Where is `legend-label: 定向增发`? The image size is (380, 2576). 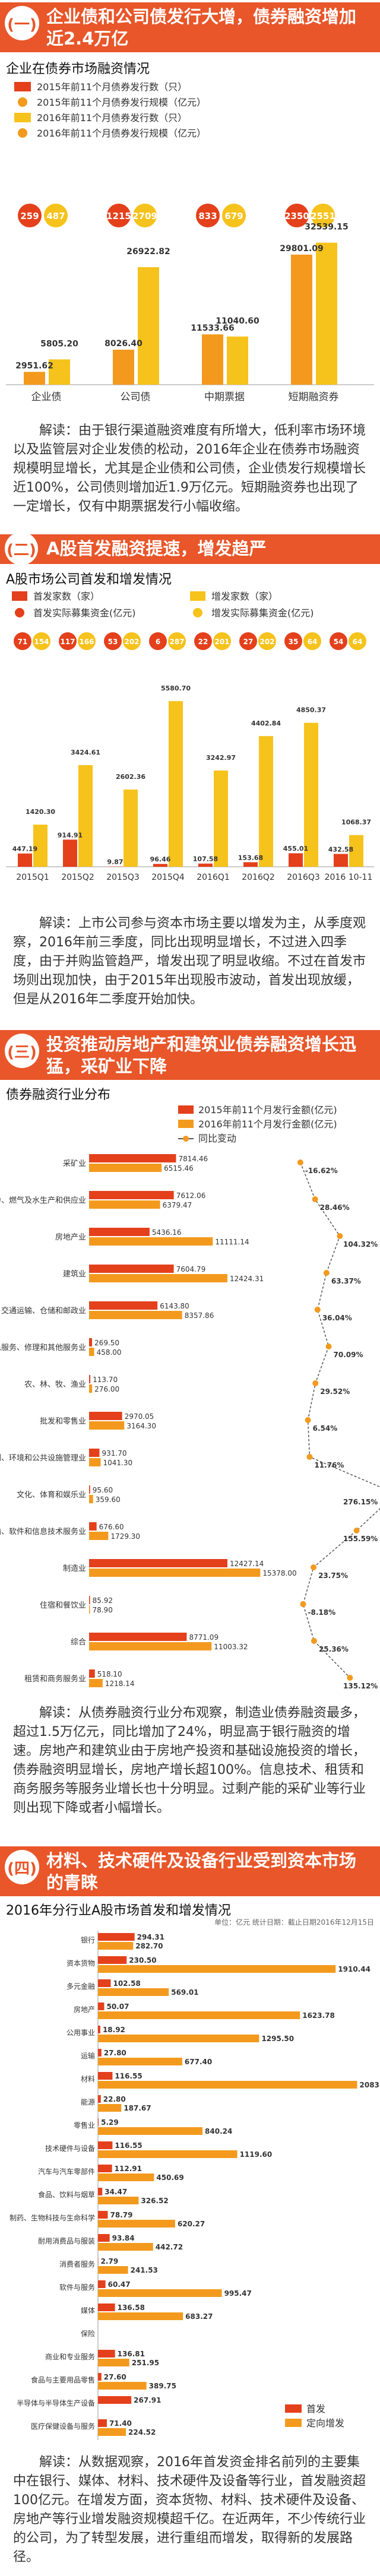
legend-label: 定向增发 is located at coordinates (325, 2423).